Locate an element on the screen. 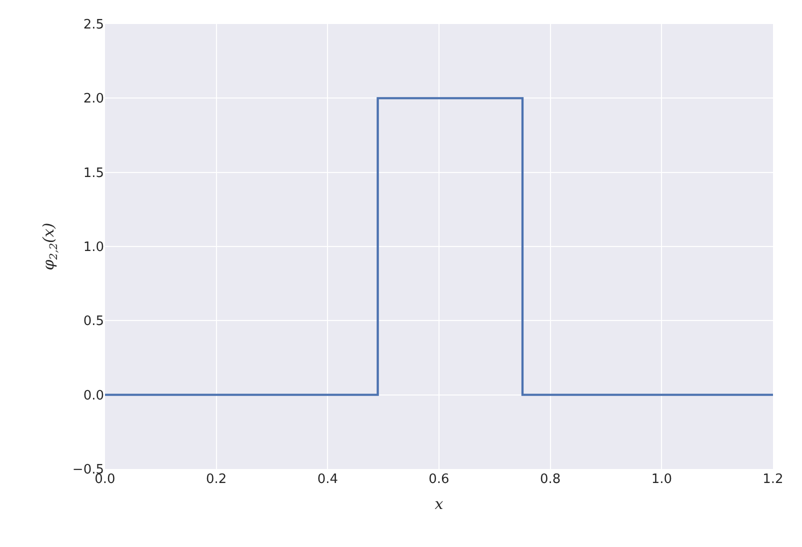  x-axis-title: x is located at coordinates (439, 504).